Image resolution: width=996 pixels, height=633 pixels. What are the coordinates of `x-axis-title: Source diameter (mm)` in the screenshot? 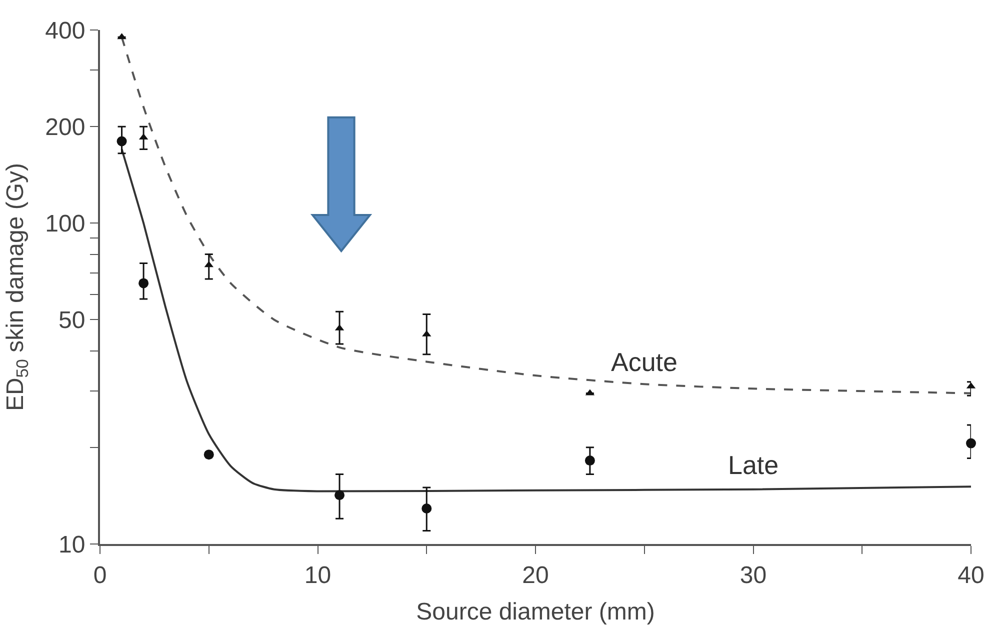 It's located at (535, 612).